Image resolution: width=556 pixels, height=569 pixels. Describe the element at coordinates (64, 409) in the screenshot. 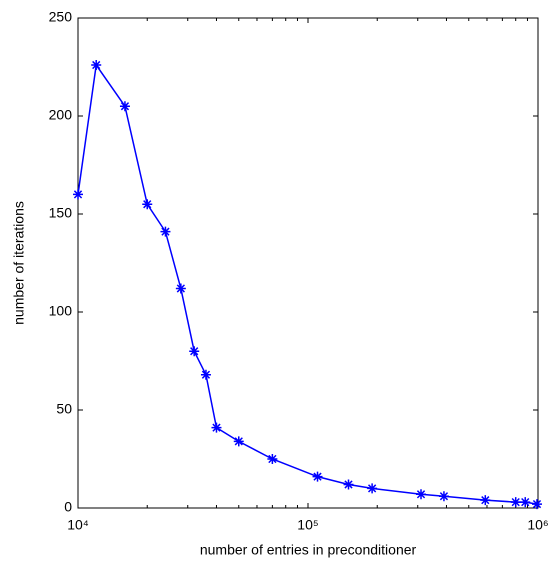

I see `y-tick-label: 50` at that location.